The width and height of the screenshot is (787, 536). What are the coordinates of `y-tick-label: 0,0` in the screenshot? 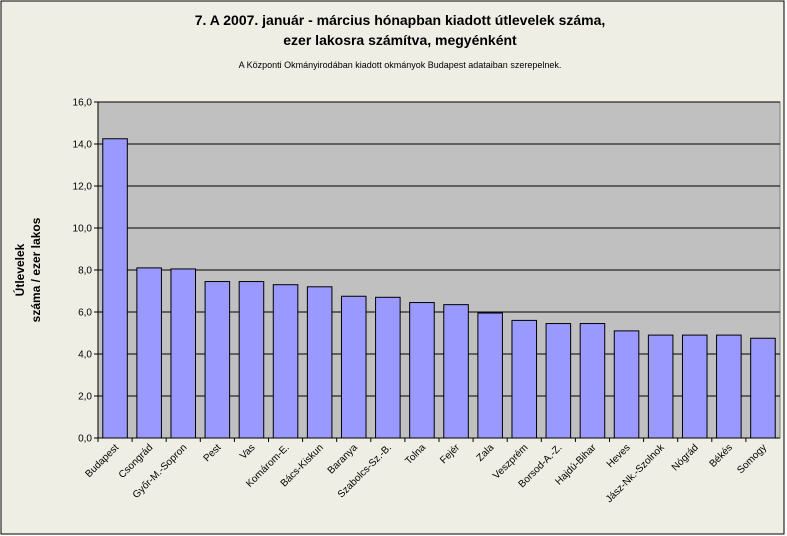 It's located at (85, 439).